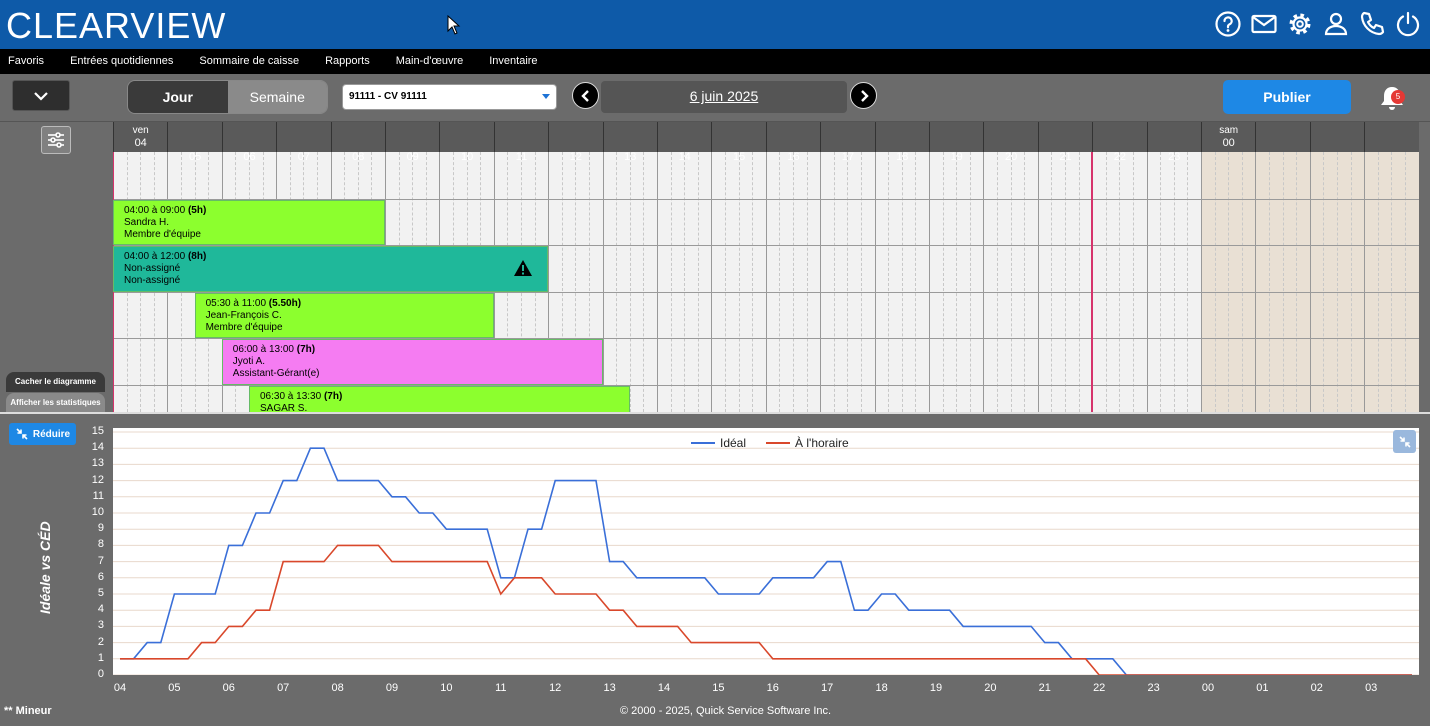 This screenshot has height=726, width=1430. Describe the element at coordinates (684, 142) in the screenshot. I see `hour-header-14: 14` at that location.